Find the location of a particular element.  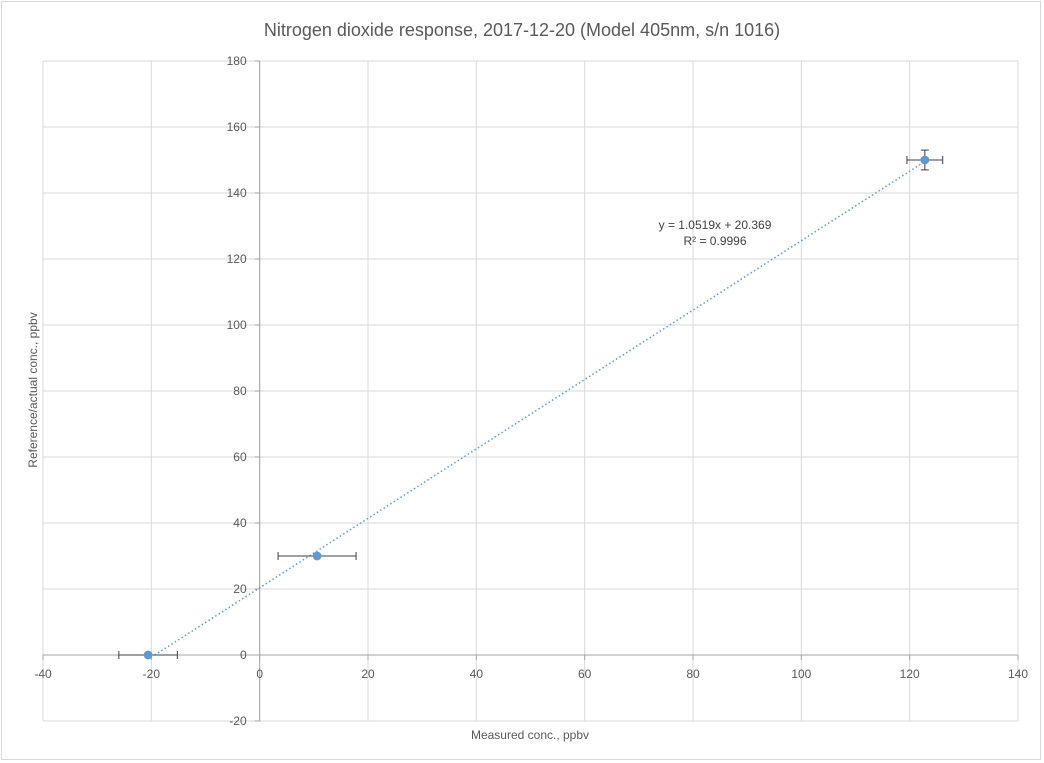

x-tick-label: -40 is located at coordinates (43, 674).